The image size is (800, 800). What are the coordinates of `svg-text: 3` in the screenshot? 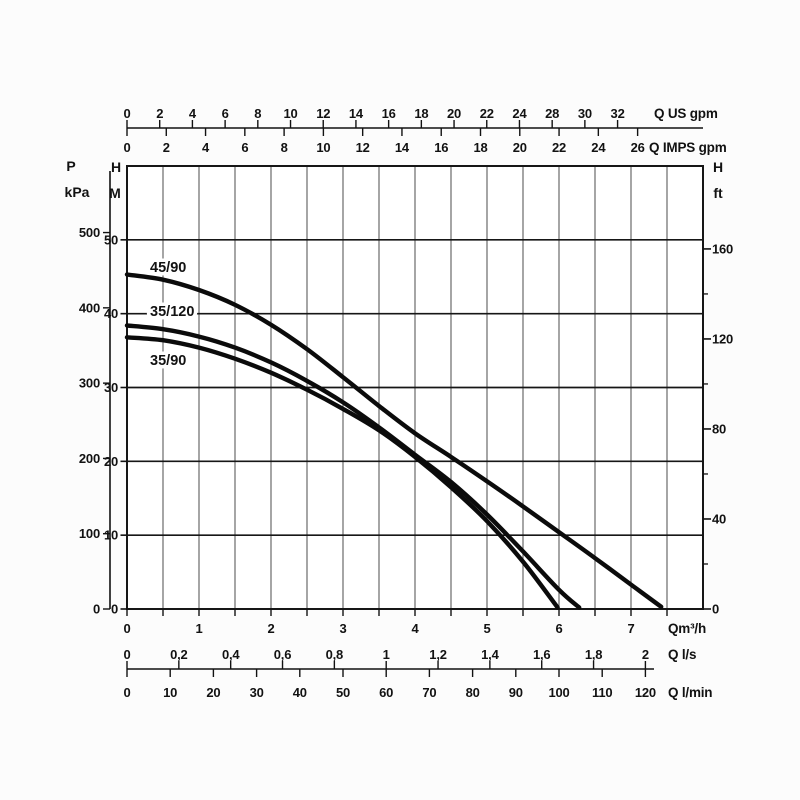 It's located at (342, 628).